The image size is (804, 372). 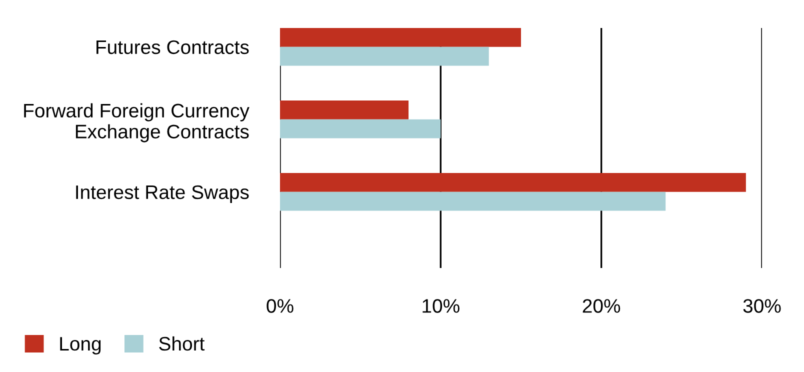 What do you see at coordinates (80, 345) in the screenshot?
I see `legend-label: Long` at bounding box center [80, 345].